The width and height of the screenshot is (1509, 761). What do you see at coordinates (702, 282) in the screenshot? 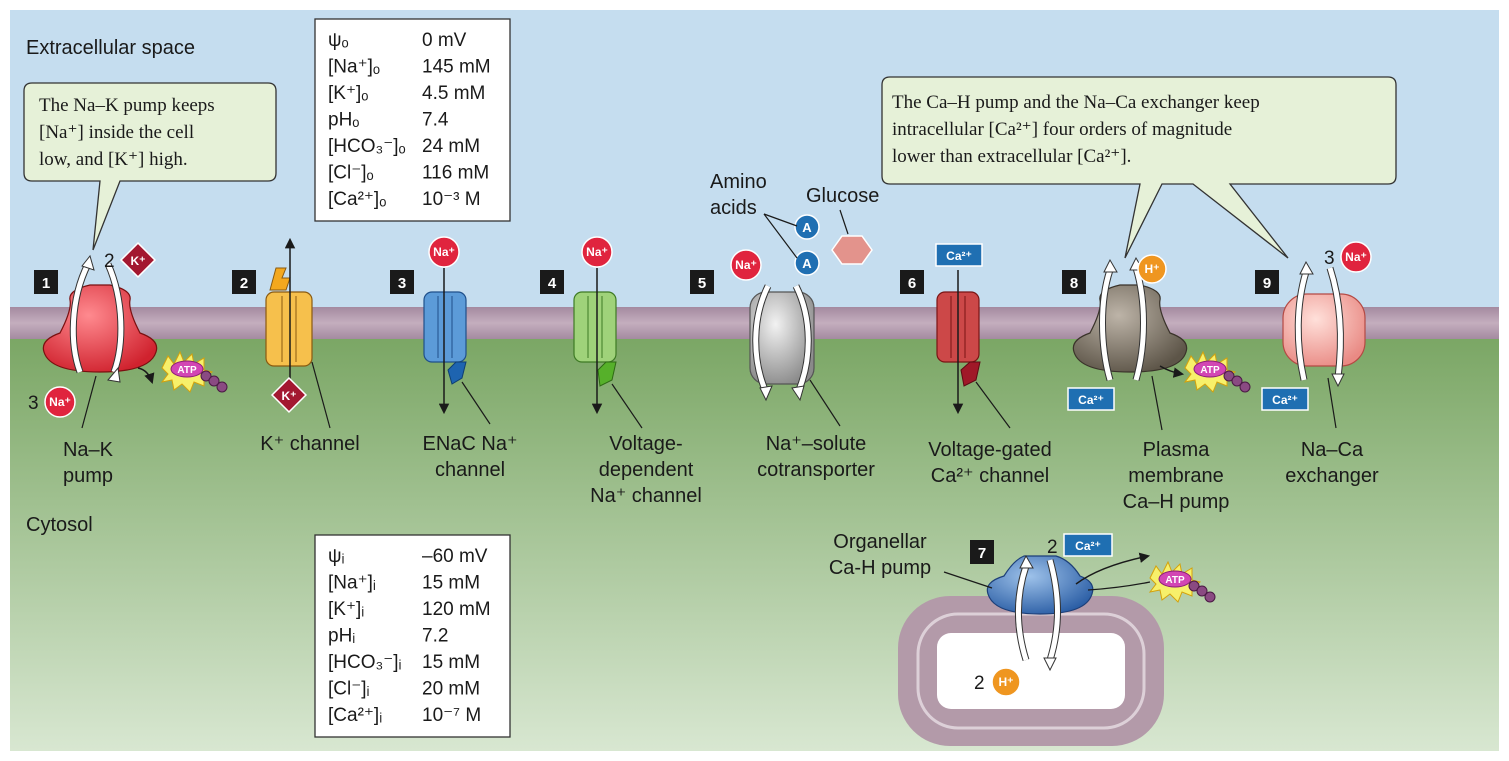
I see `badge-5: 5` at bounding box center [702, 282].